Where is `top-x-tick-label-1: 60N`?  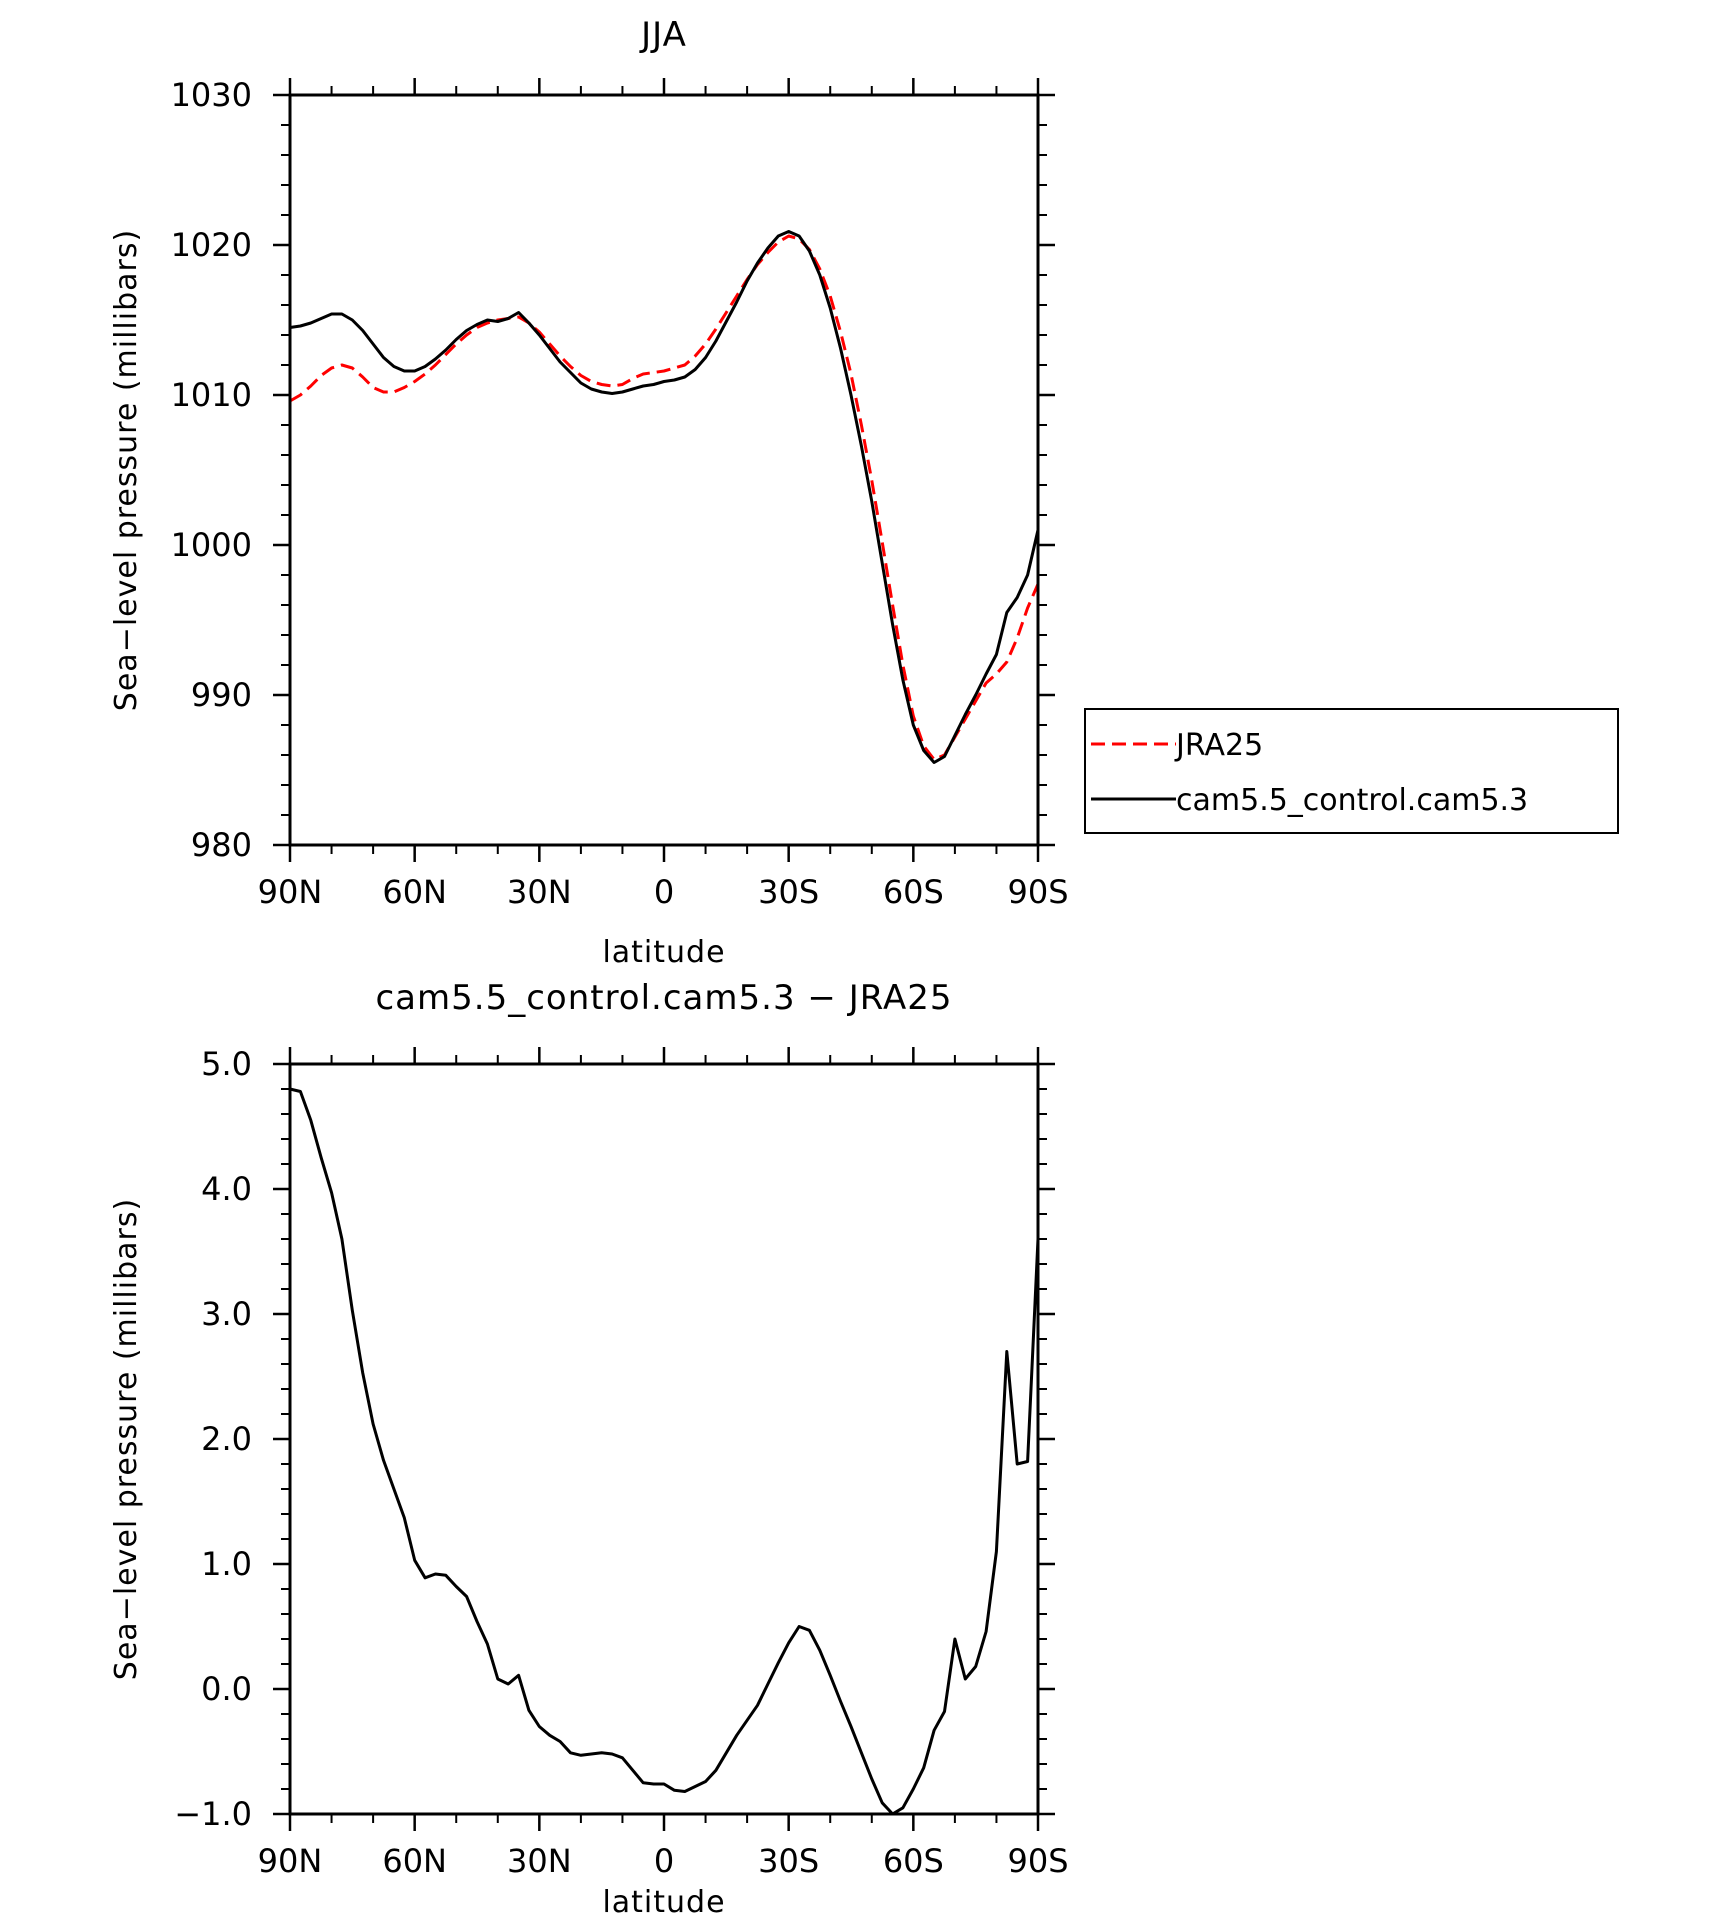 top-x-tick-label-1: 60N is located at coordinates (414, 892).